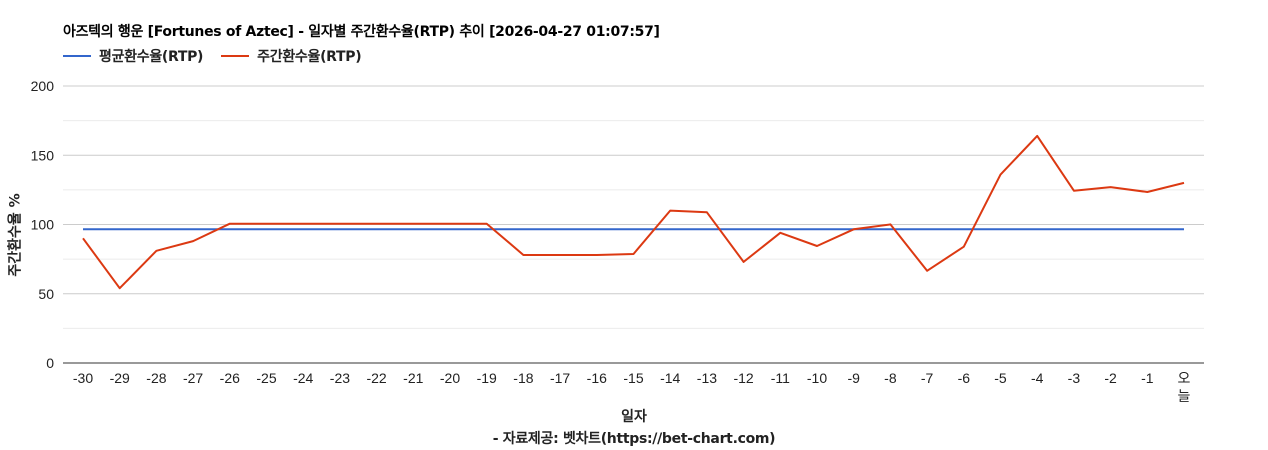 Image resolution: width=1268 pixels, height=450 pixels. I want to click on y-tick-label: 150, so click(43, 155).